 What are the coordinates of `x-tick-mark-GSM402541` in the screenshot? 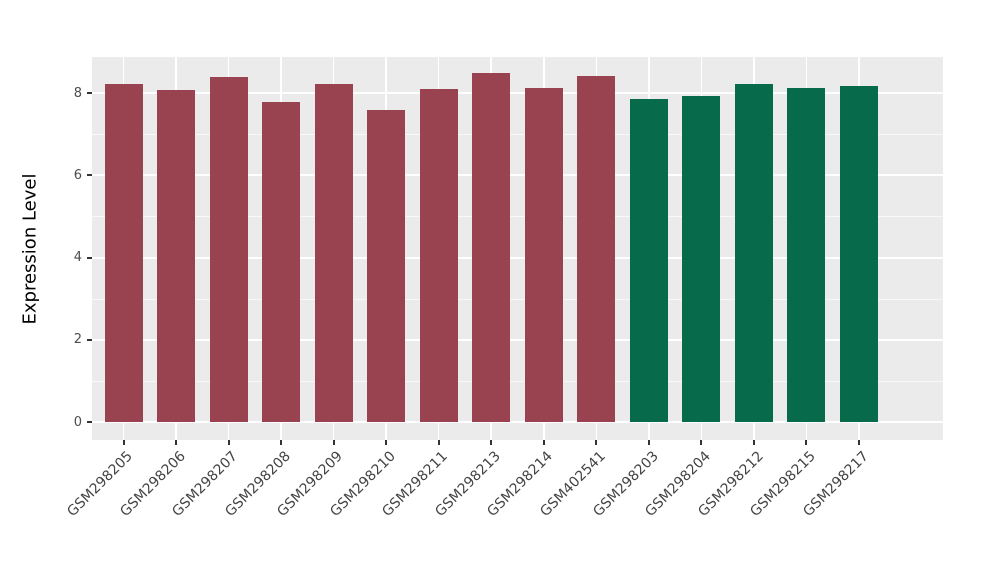 It's located at (596, 442).